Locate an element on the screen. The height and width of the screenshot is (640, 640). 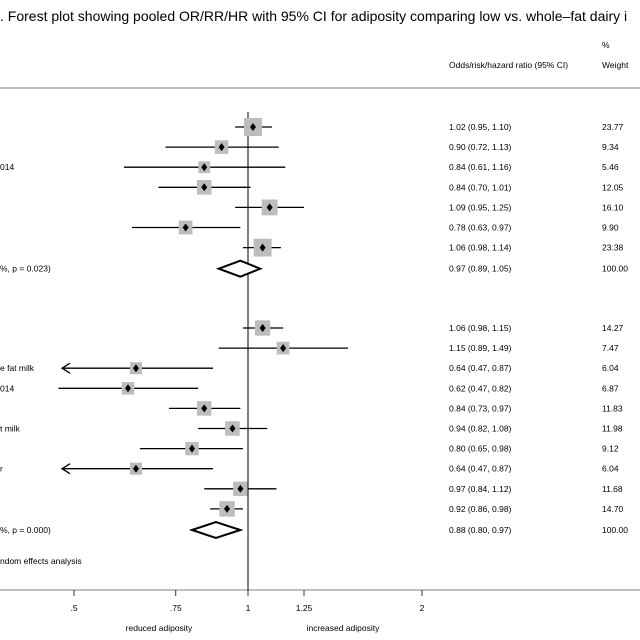
effect-ci-label: 1.06 (0.98, 1.15) is located at coordinates (480, 328).